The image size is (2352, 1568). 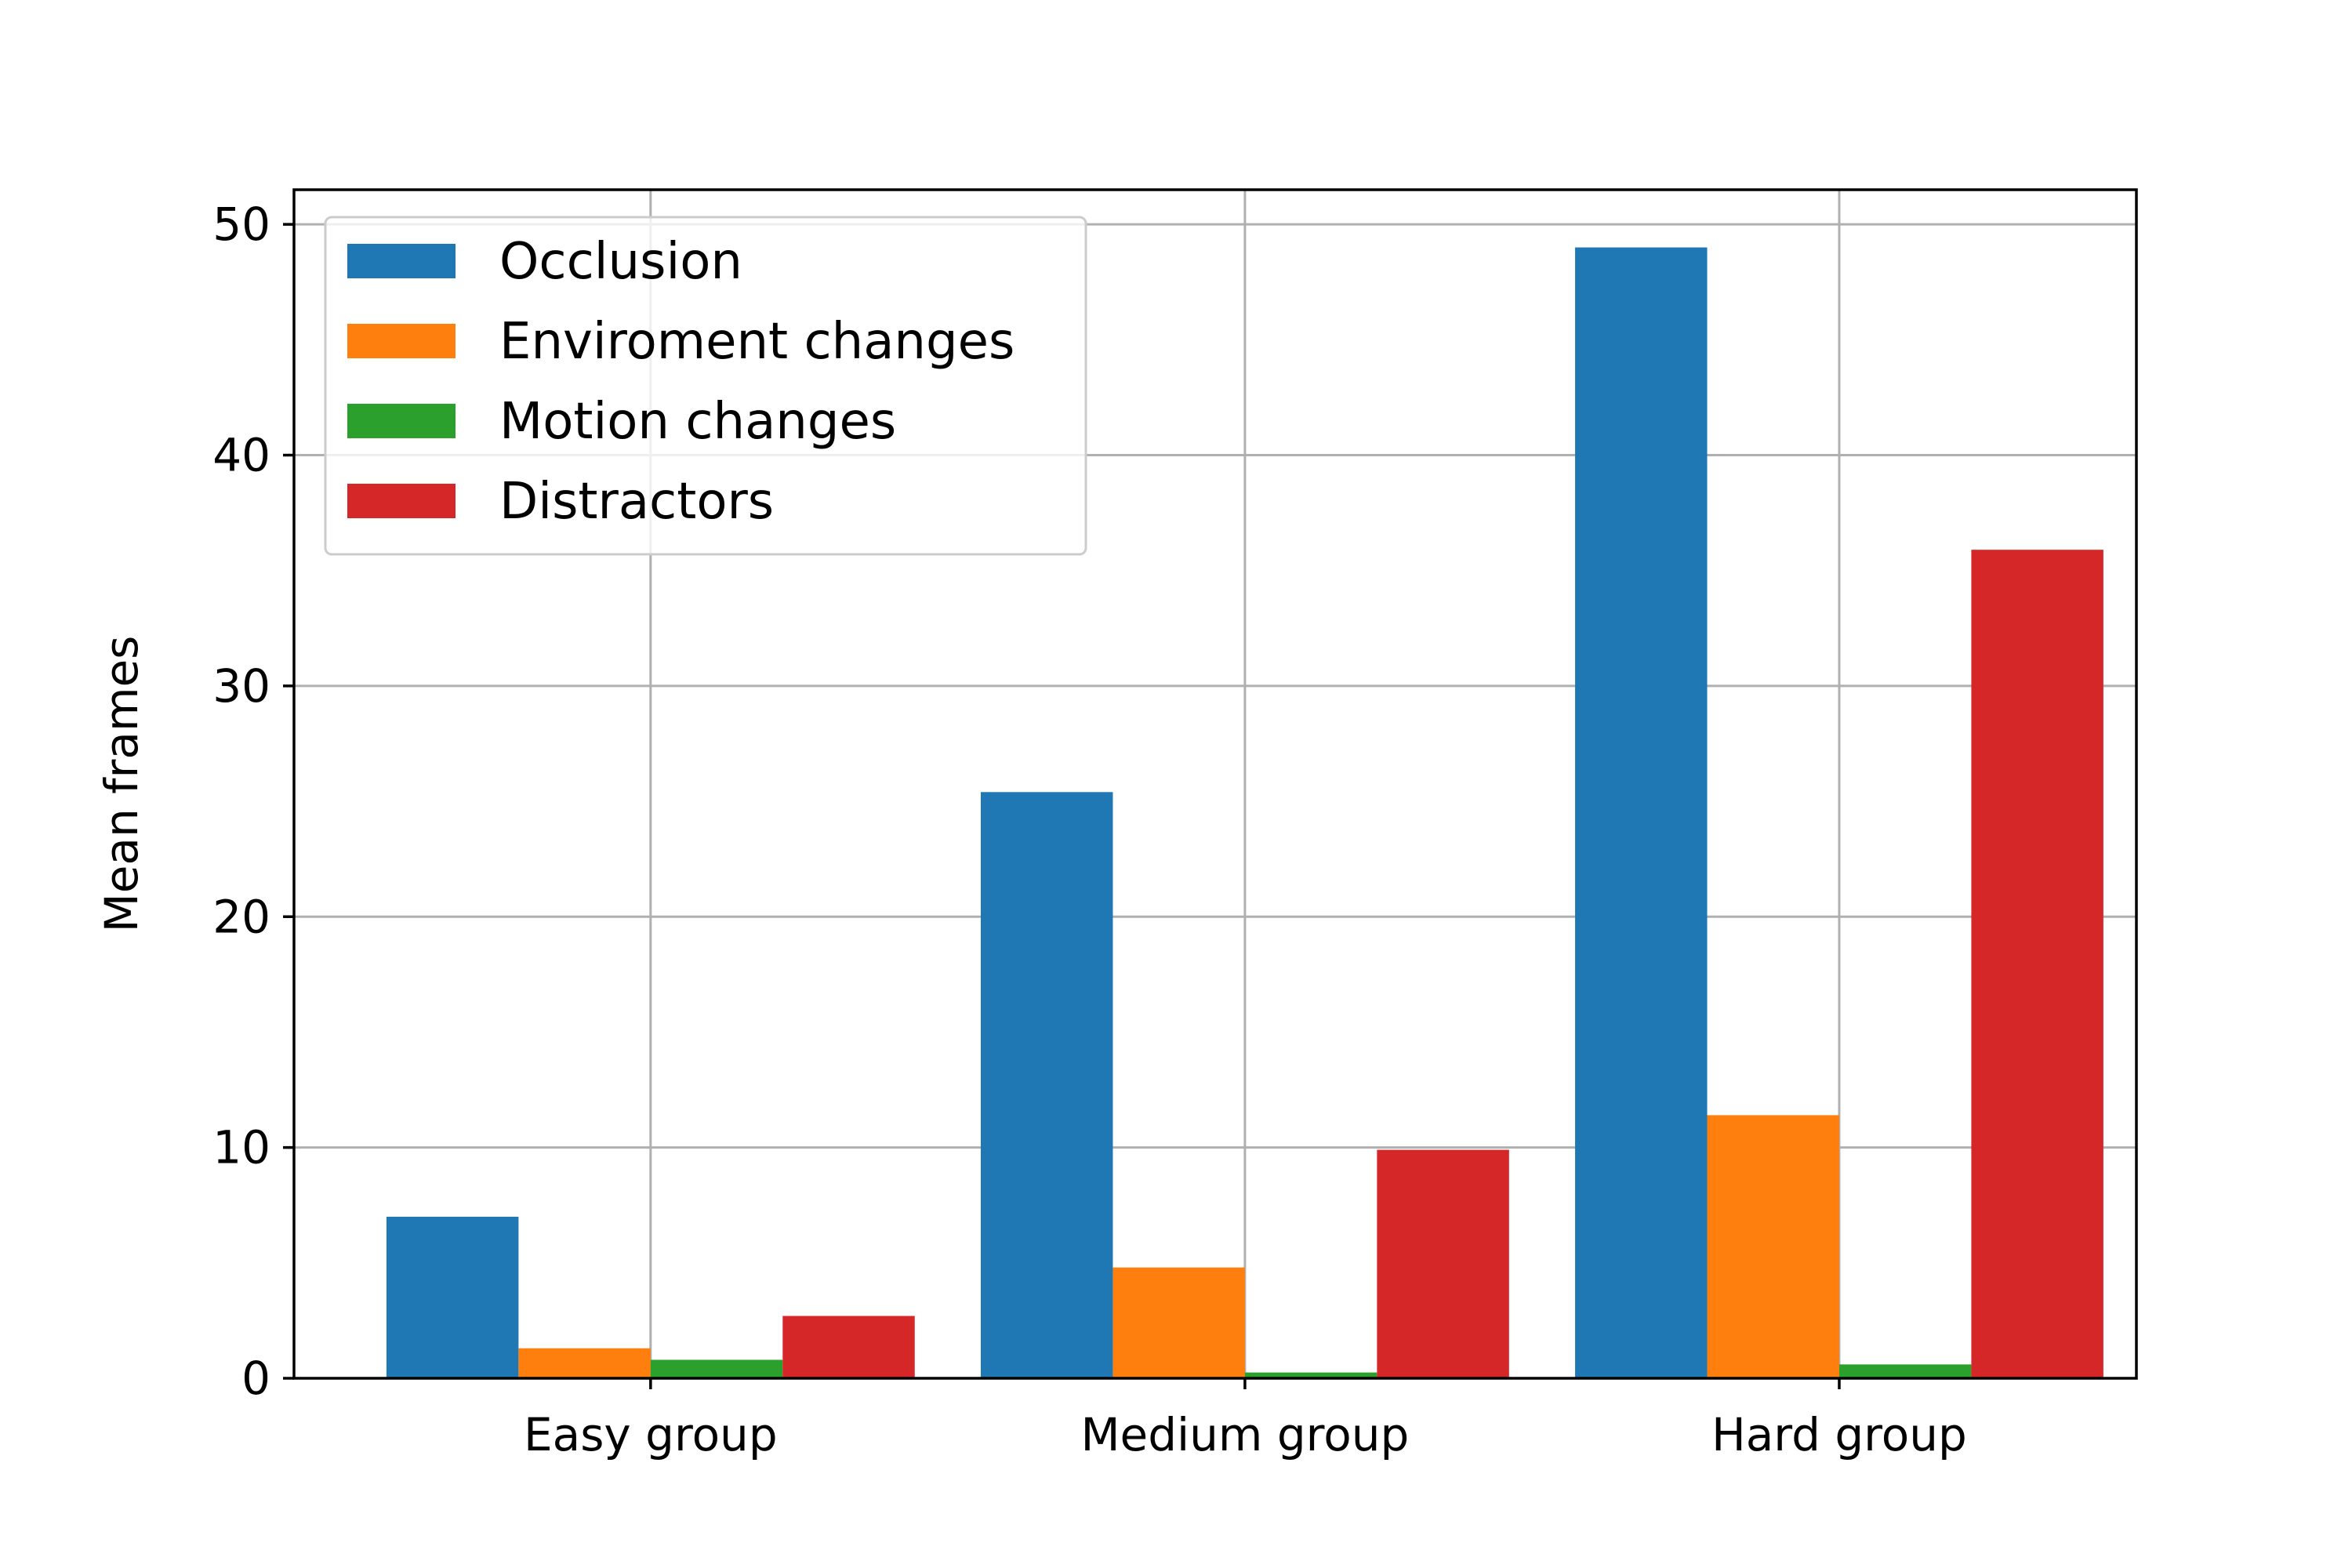 What do you see at coordinates (241, 686) in the screenshot?
I see `y-tick-label: 30` at bounding box center [241, 686].